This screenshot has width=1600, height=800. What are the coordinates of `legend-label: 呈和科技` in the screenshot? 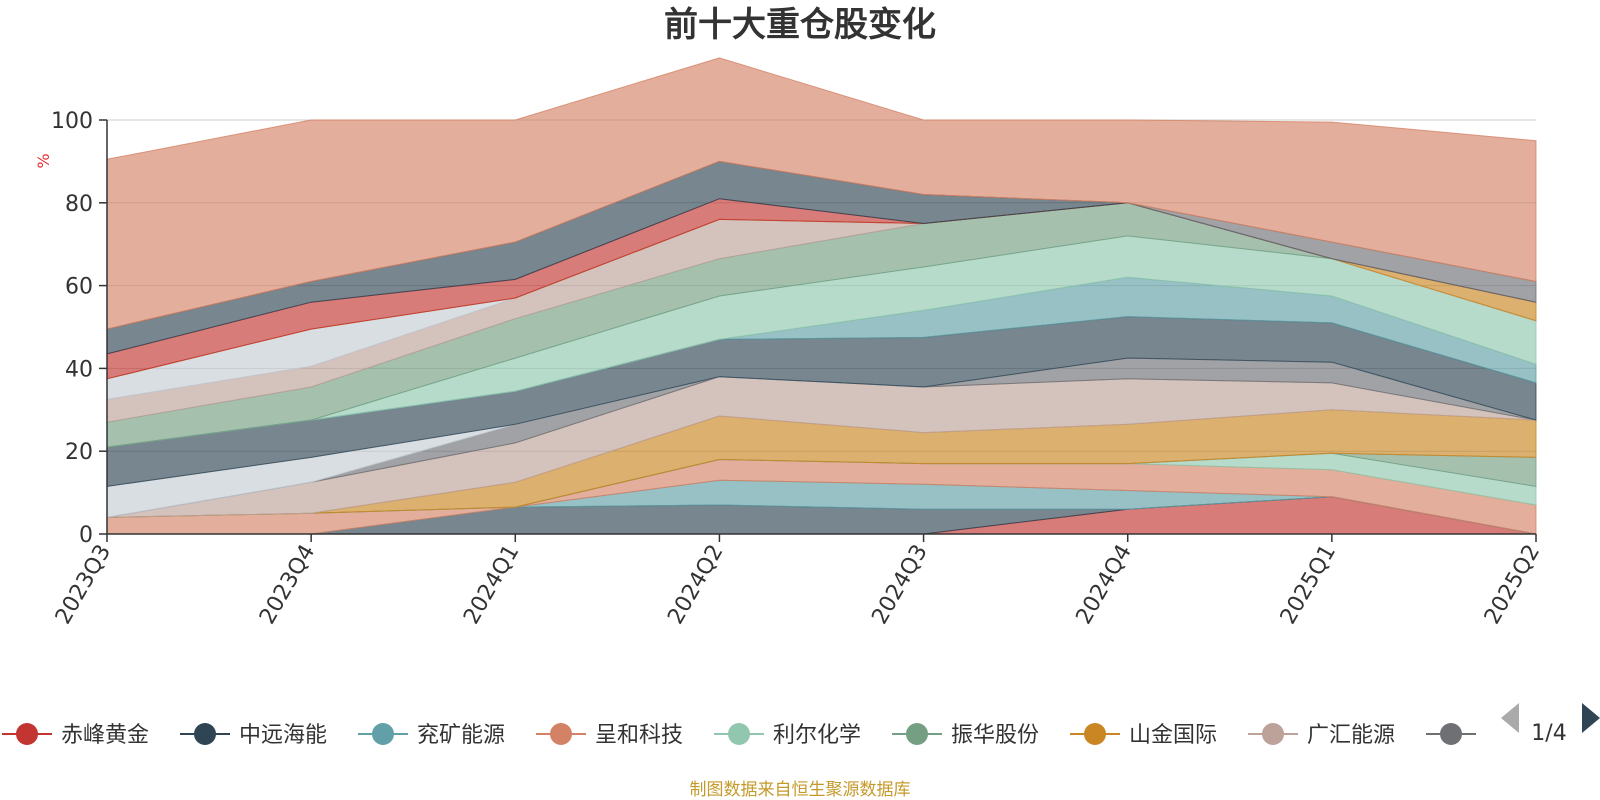 It's located at (639, 735).